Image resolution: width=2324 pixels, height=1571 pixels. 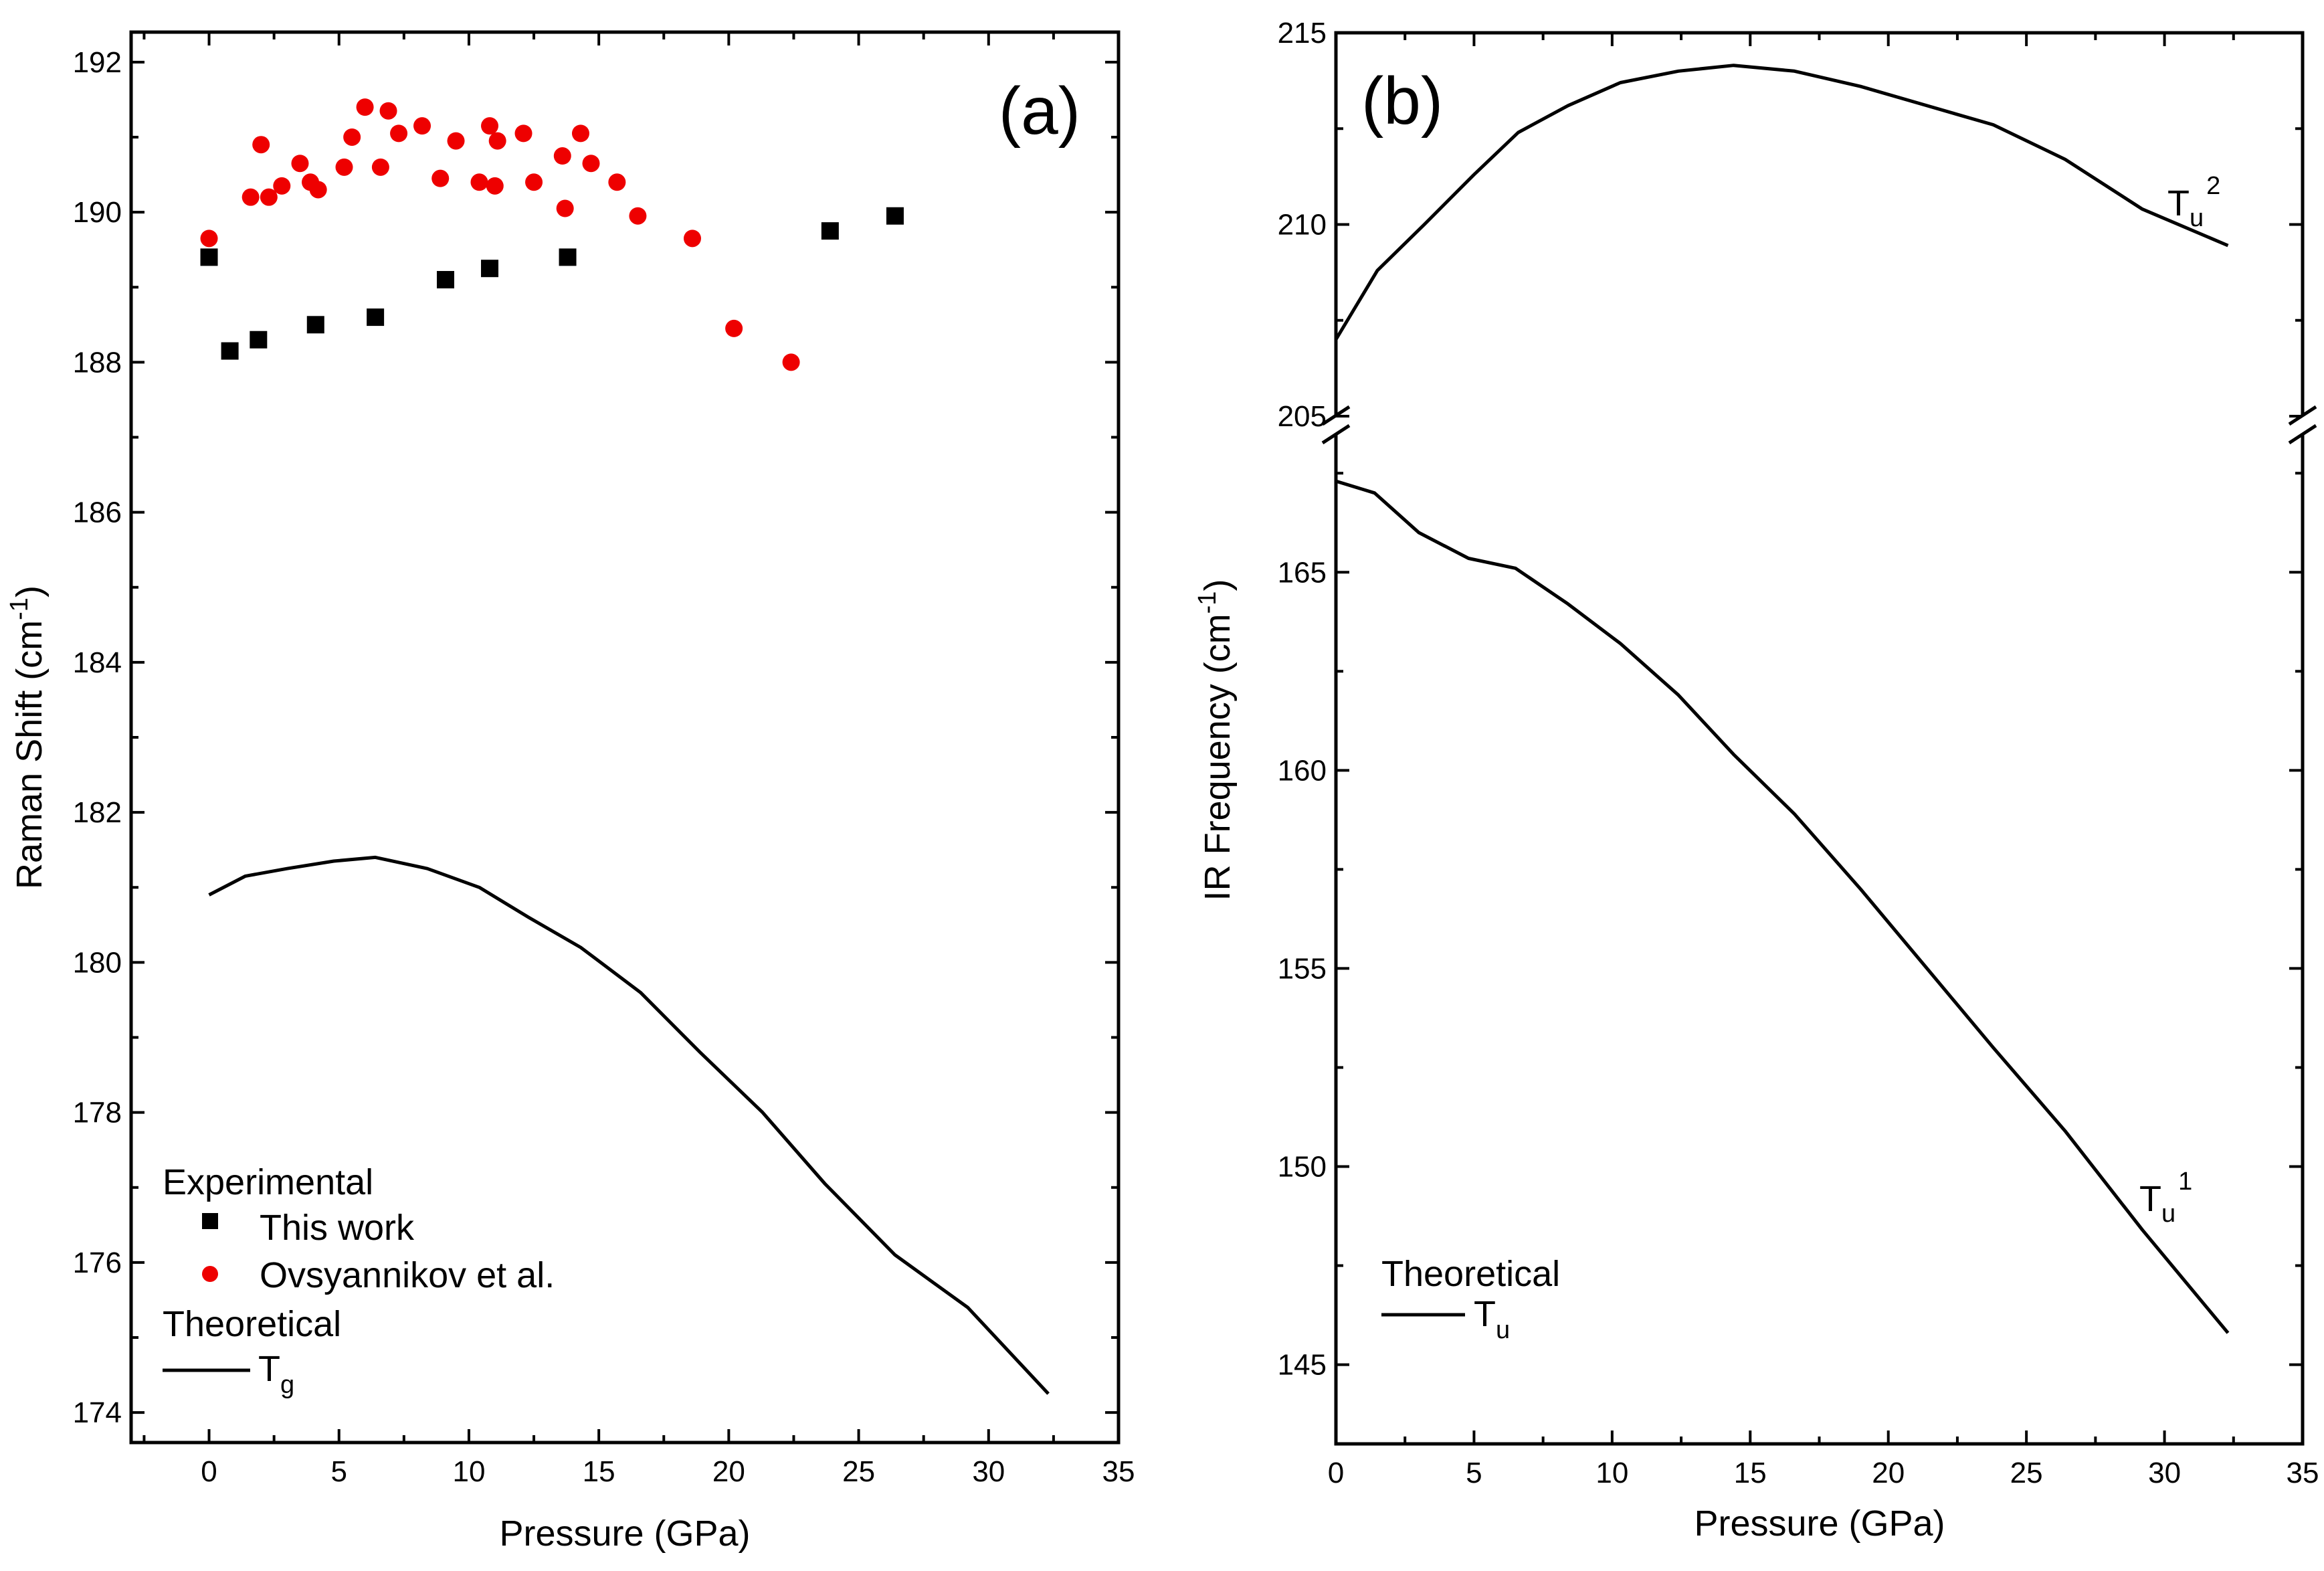 What do you see at coordinates (210, 1221) in the screenshot?
I see `legend-marker-this-work` at bounding box center [210, 1221].